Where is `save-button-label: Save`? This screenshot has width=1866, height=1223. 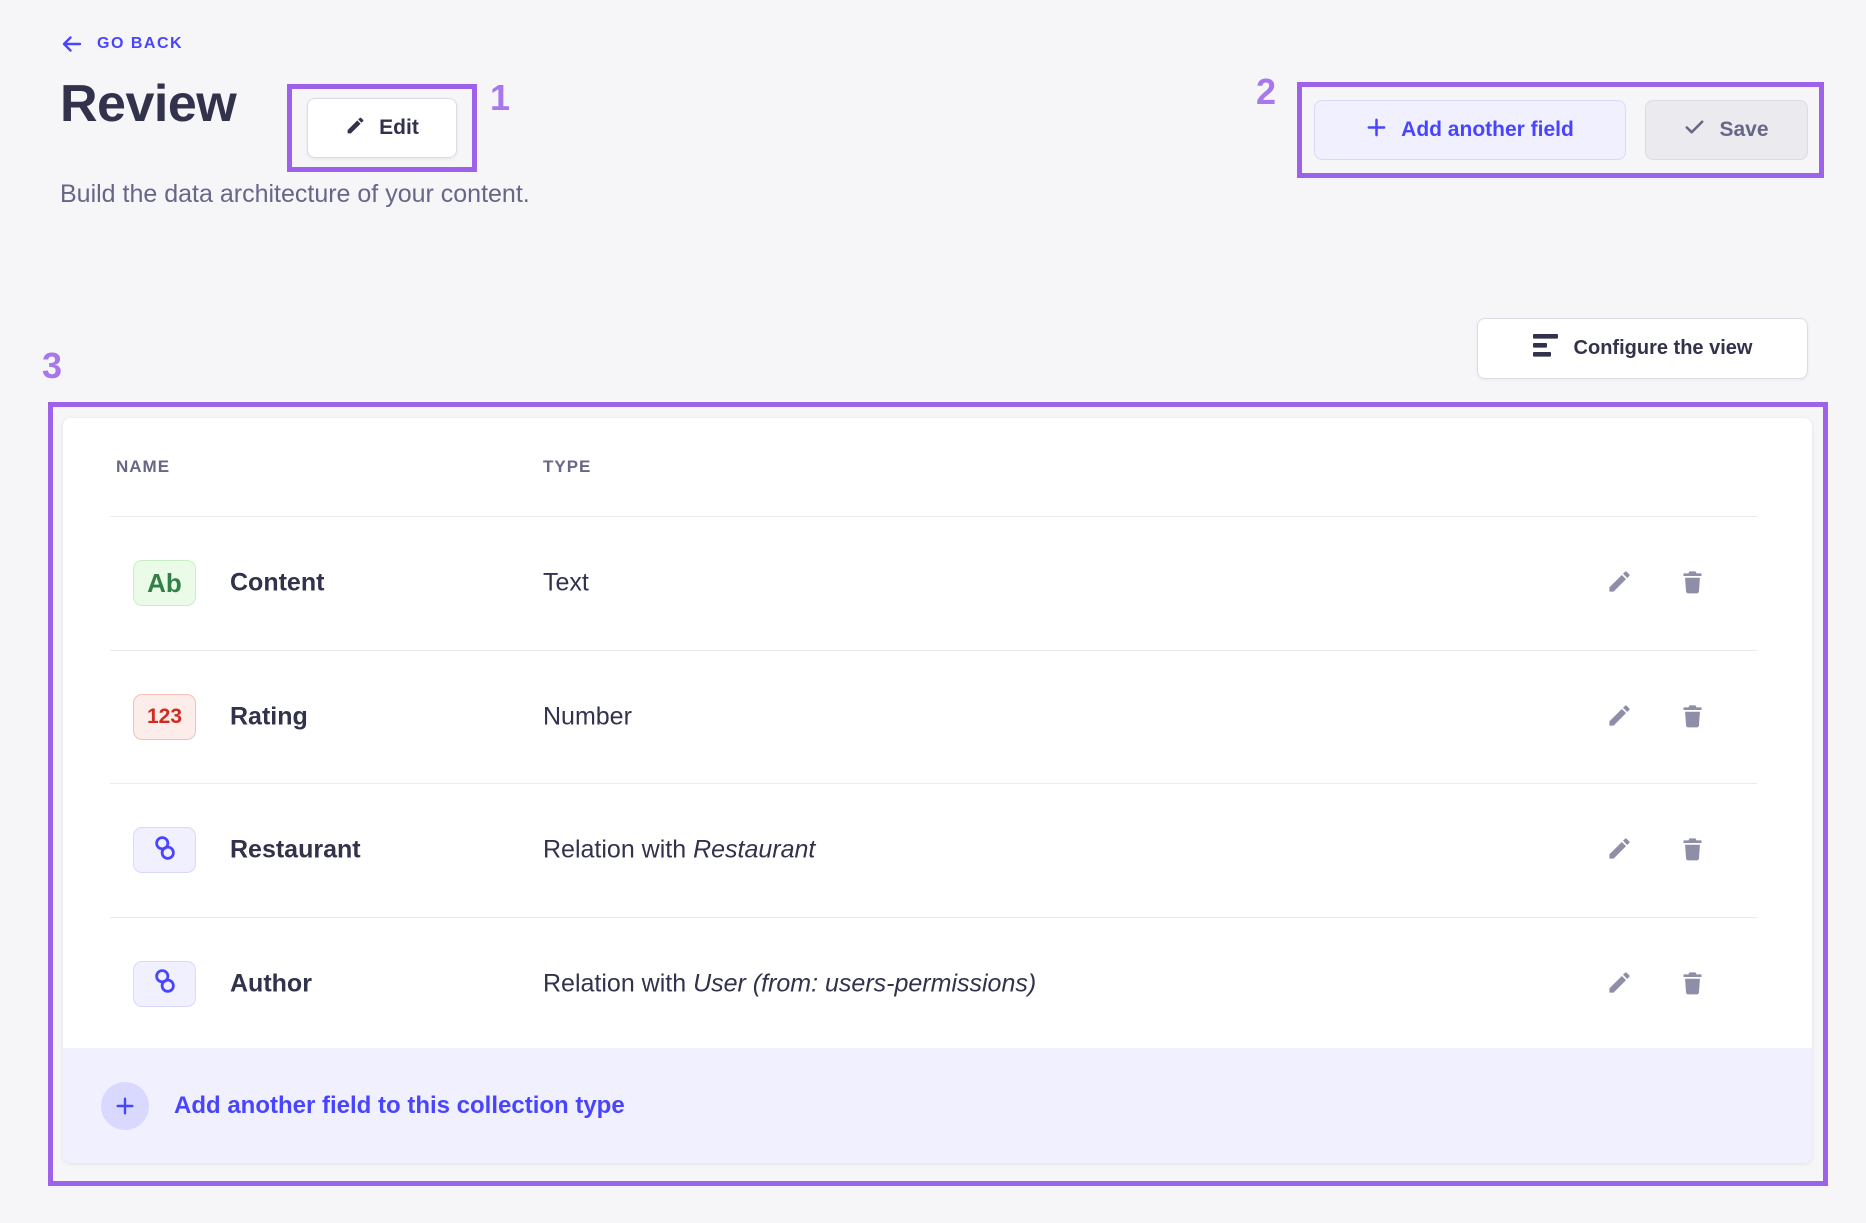
save-button-label: Save is located at coordinates (1744, 129).